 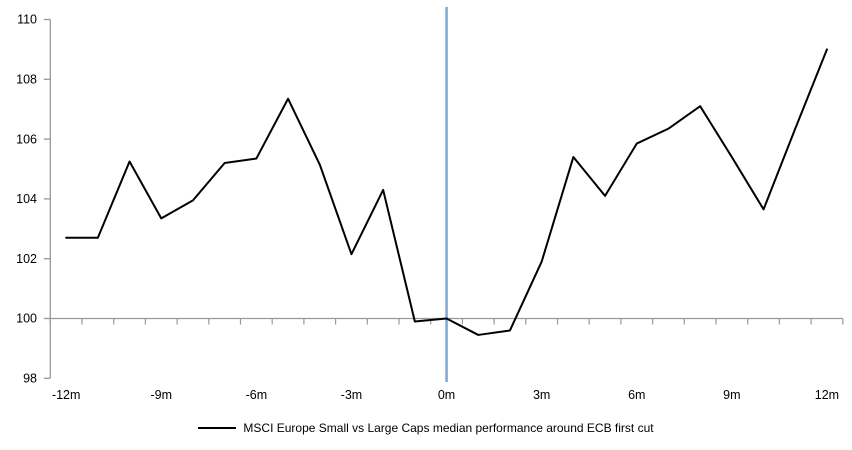 What do you see at coordinates (257, 395) in the screenshot?
I see `x-axis-tick-label: -6m` at bounding box center [257, 395].